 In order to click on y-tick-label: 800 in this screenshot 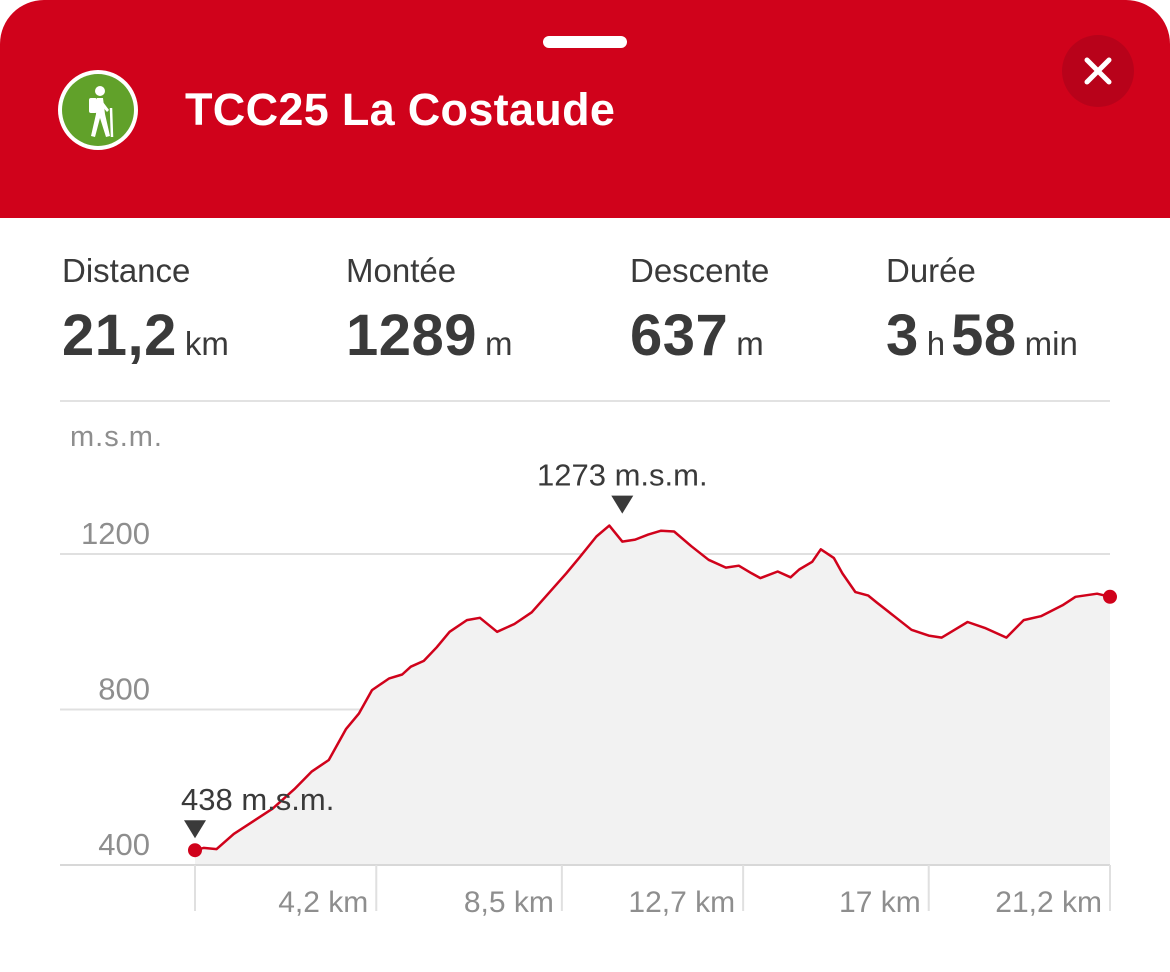, I will do `click(124, 689)`.